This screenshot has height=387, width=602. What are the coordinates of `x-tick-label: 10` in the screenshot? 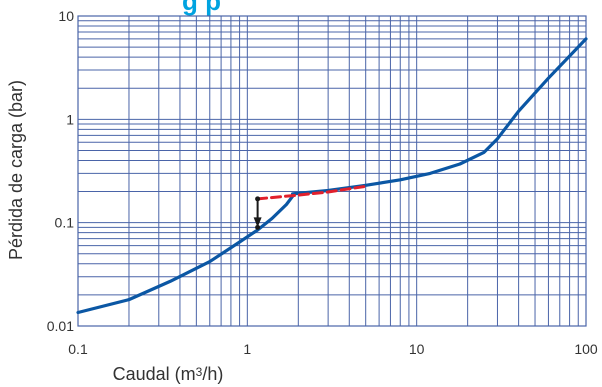 It's located at (417, 349).